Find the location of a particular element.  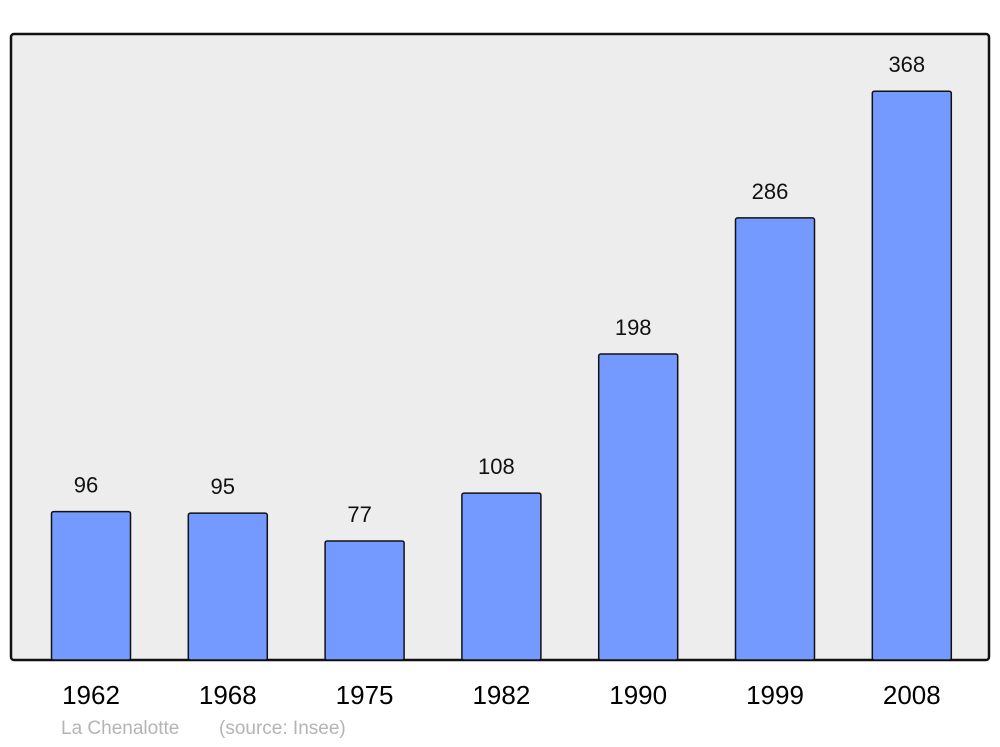

value-label: 108 is located at coordinates (496, 466).